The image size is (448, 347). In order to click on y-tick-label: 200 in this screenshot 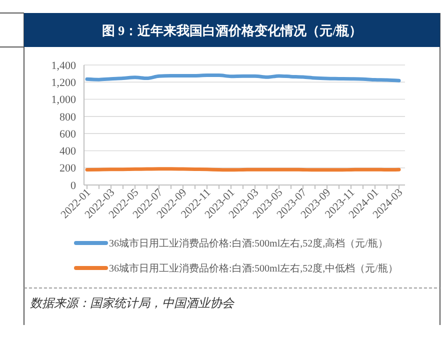, I will do `click(68, 168)`.